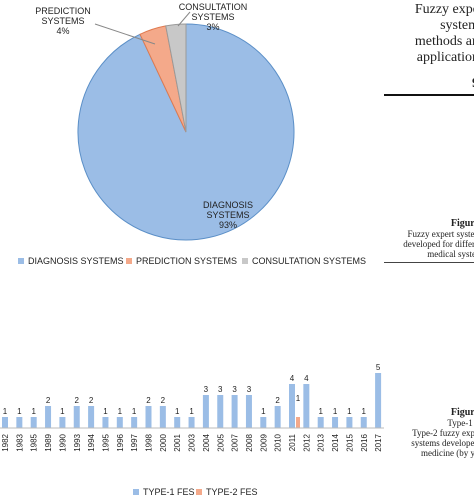 This screenshot has width=474, height=497. What do you see at coordinates (205, 411) in the screenshot?
I see `bar-type1-2004` at bounding box center [205, 411].